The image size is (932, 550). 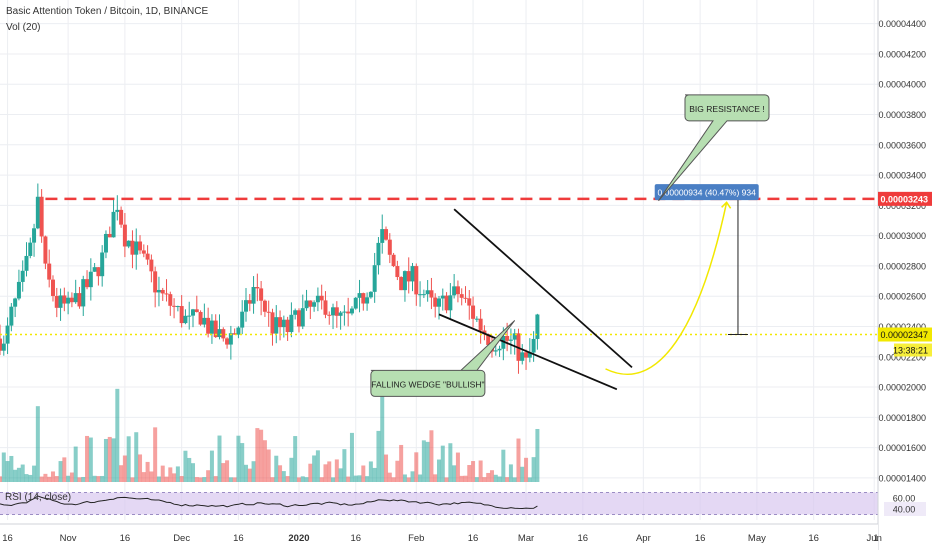 I want to click on time-tick-label: Jun, so click(x=874, y=538).